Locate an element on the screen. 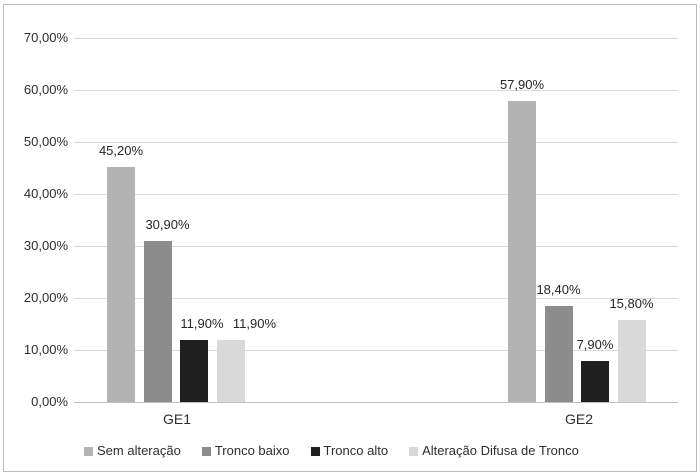  bar-value-label: 18,40% is located at coordinates (558, 290).